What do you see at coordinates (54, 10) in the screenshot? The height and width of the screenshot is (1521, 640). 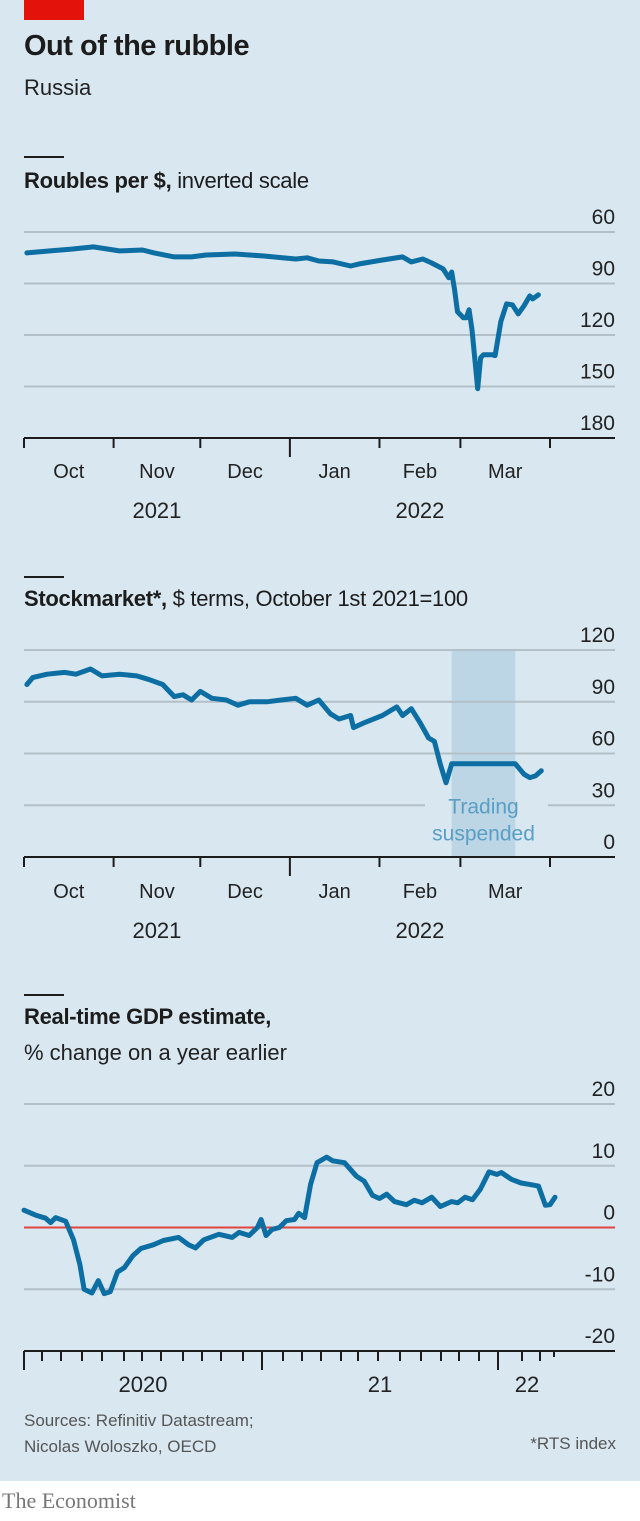 I see `brand-red-tag` at bounding box center [54, 10].